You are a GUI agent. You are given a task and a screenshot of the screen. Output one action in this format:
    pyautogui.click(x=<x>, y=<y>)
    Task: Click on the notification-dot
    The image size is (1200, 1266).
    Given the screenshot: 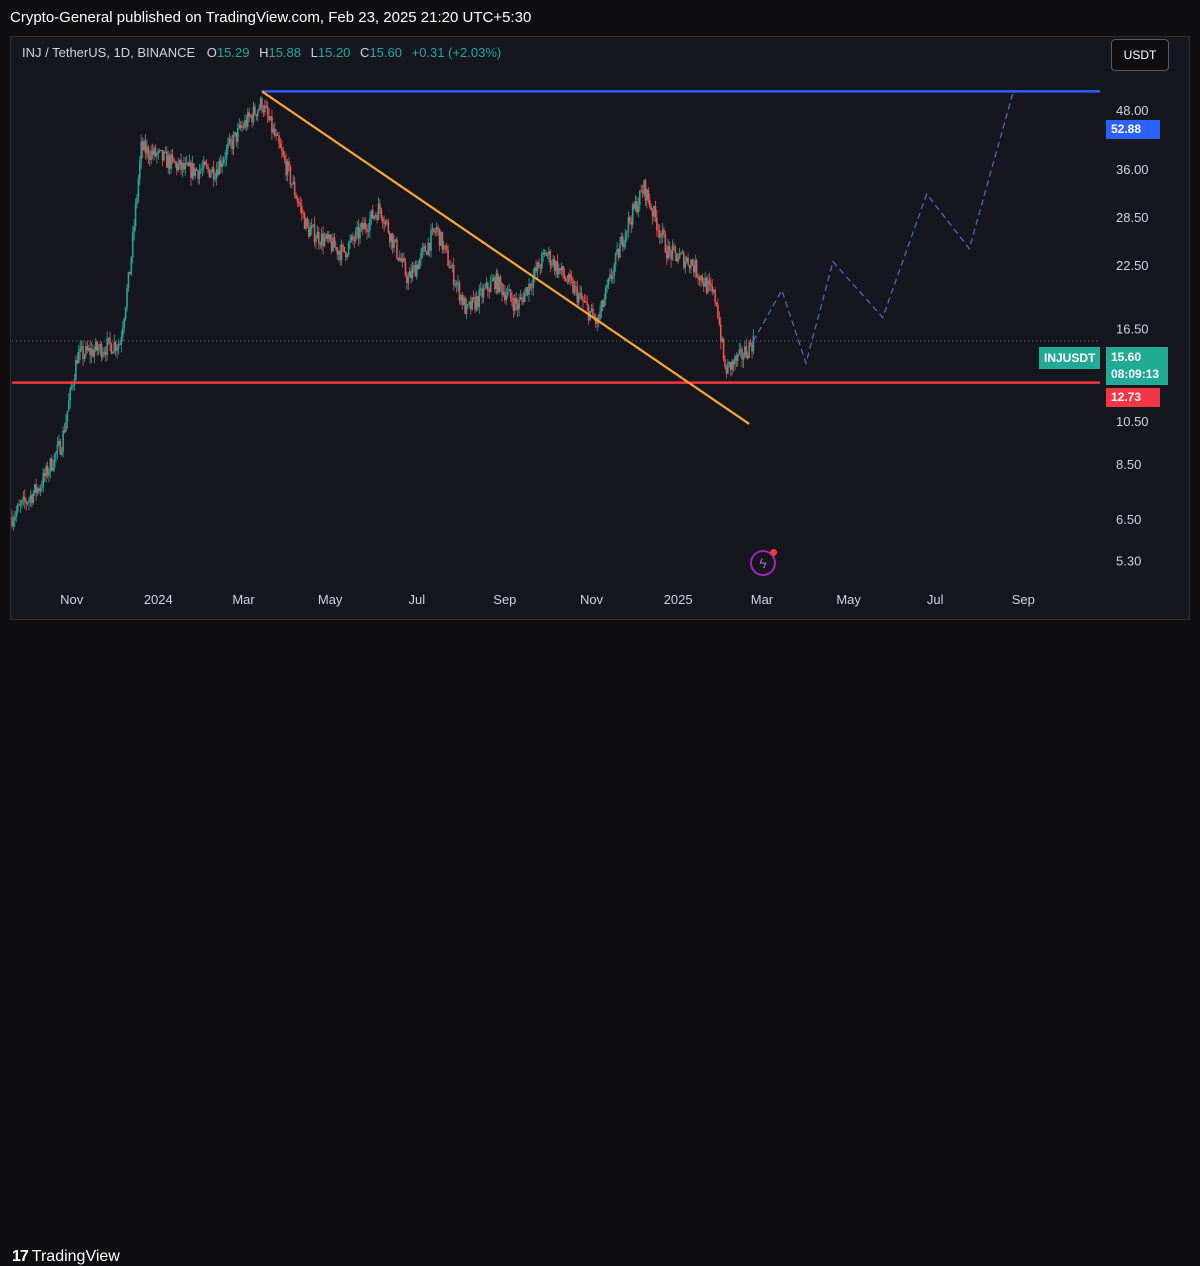 What is the action you would take?
    pyautogui.click(x=773, y=552)
    